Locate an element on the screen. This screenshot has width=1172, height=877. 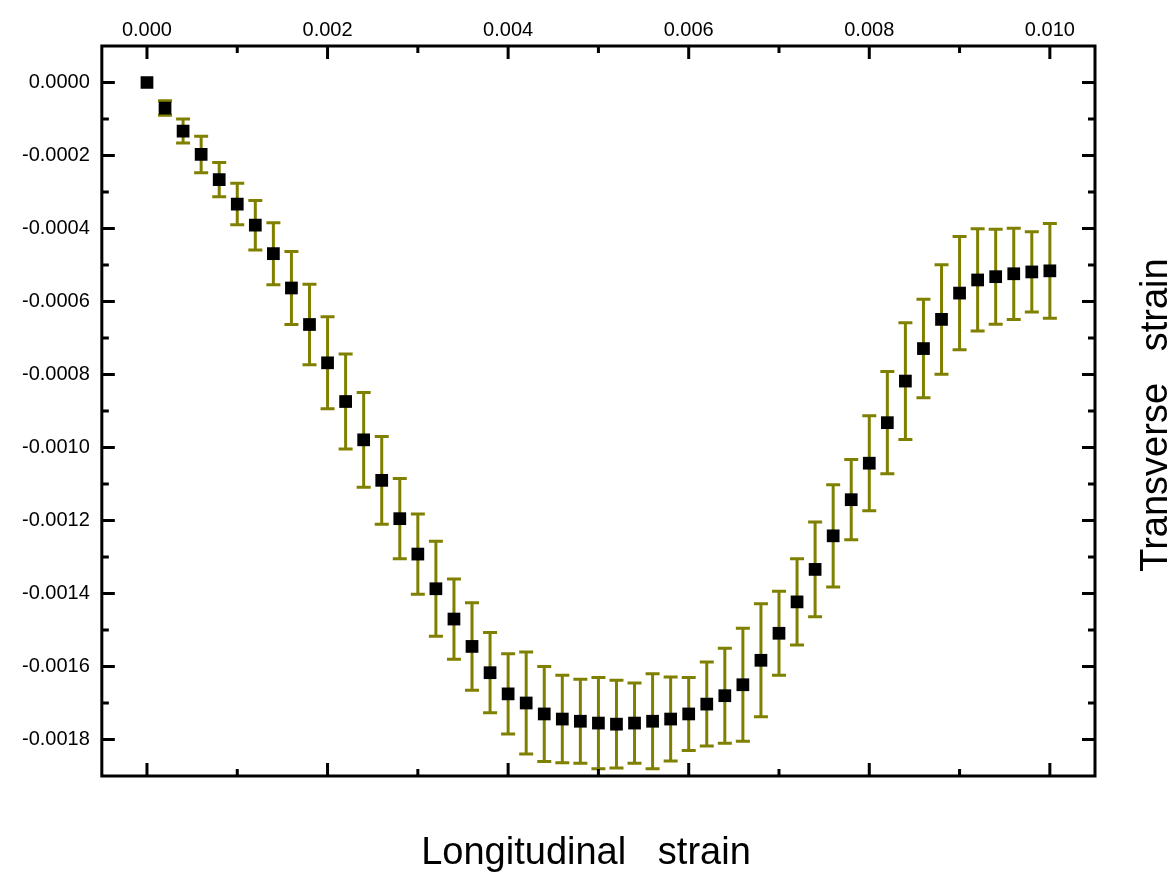
y-tick-label: -0.0010 is located at coordinates (55, 446).